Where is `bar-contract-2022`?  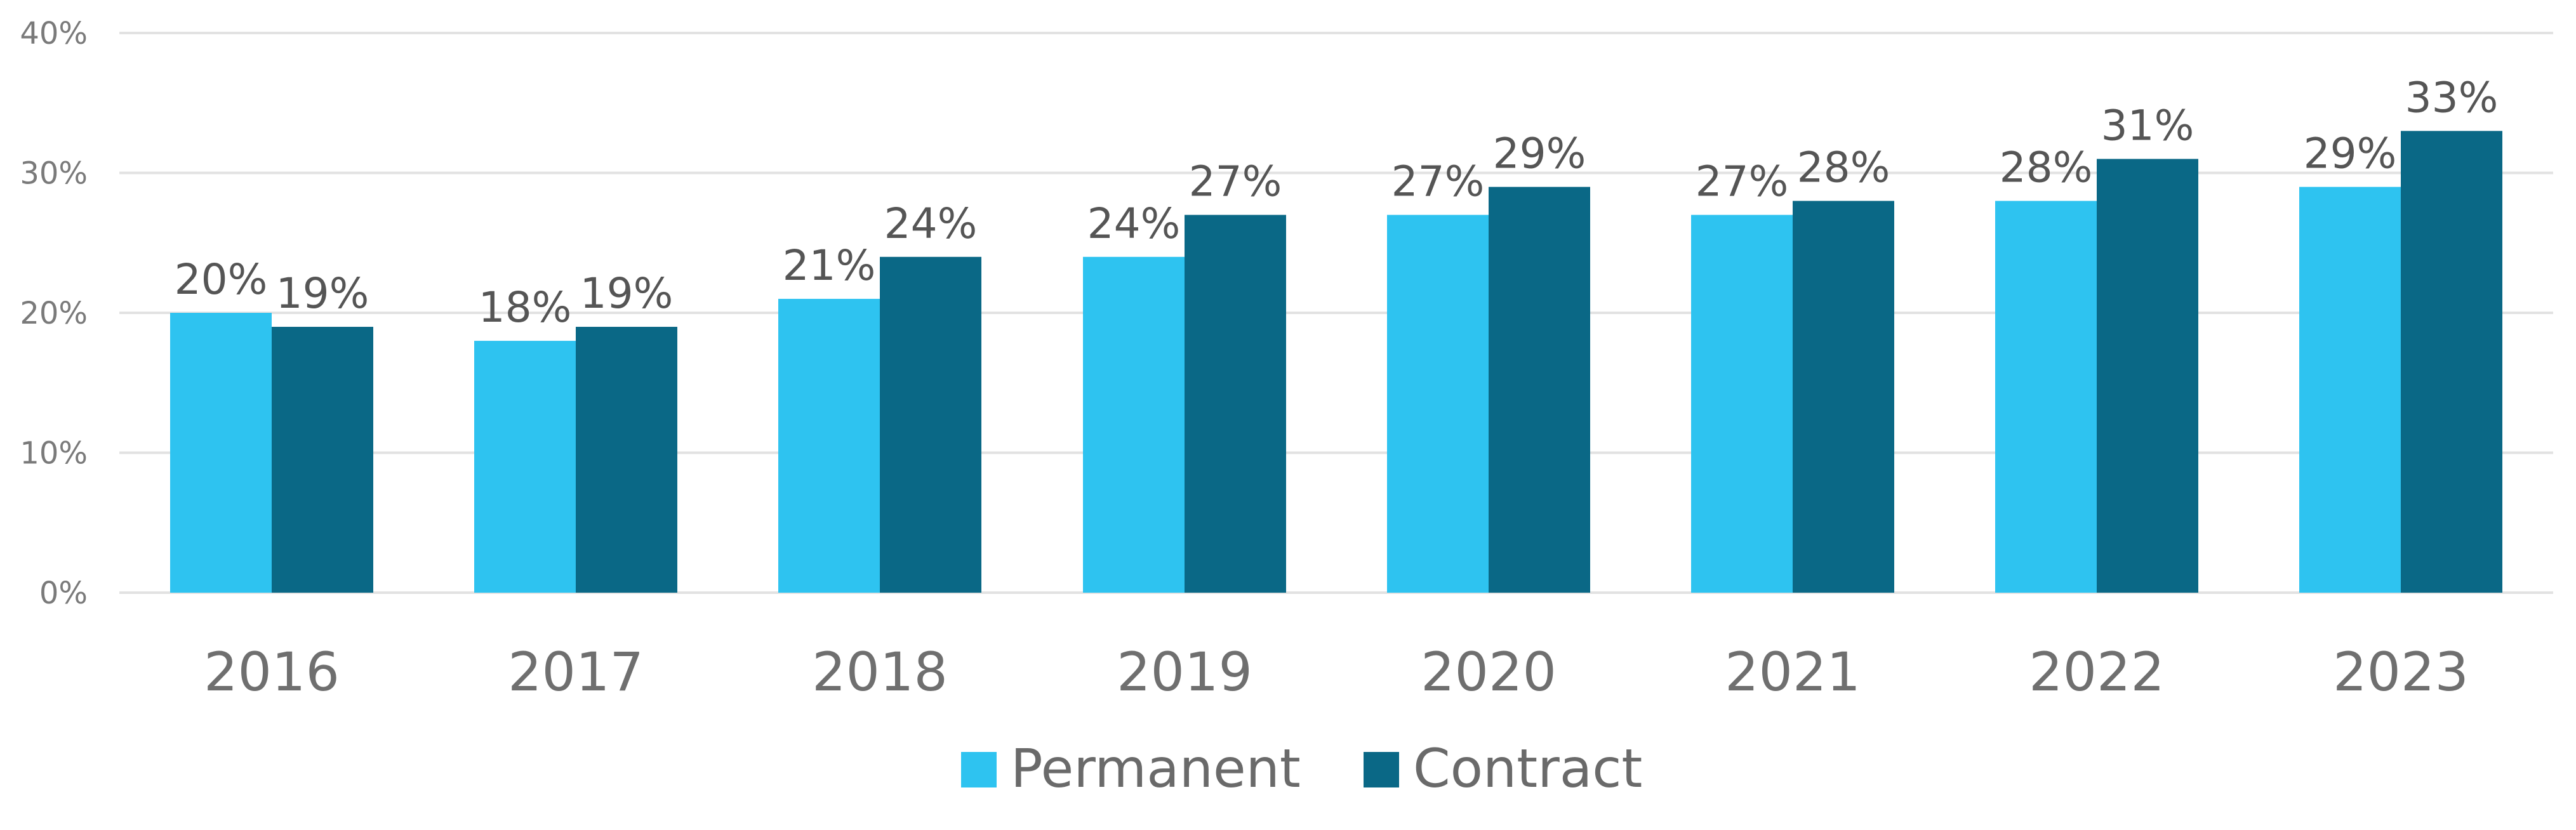 bar-contract-2022 is located at coordinates (2147, 376).